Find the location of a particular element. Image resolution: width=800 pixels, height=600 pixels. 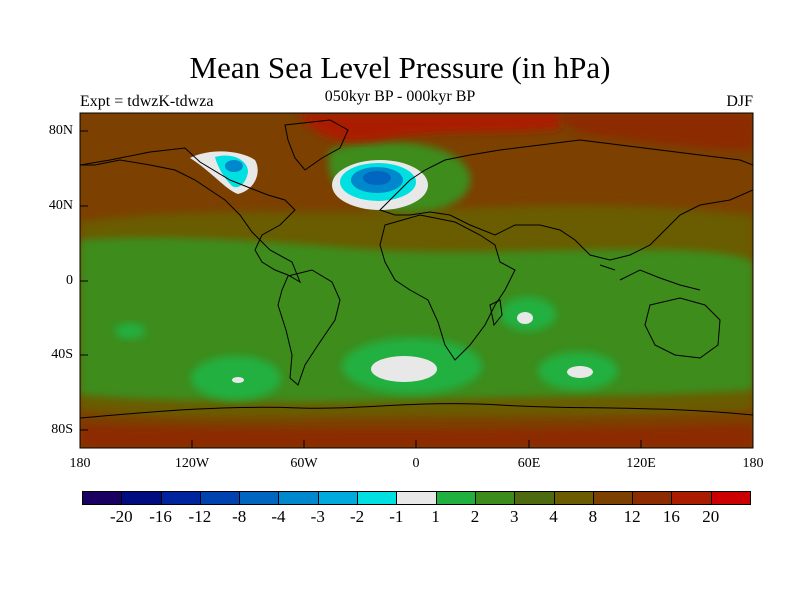

colorbar-label: 20 is located at coordinates (711, 516).